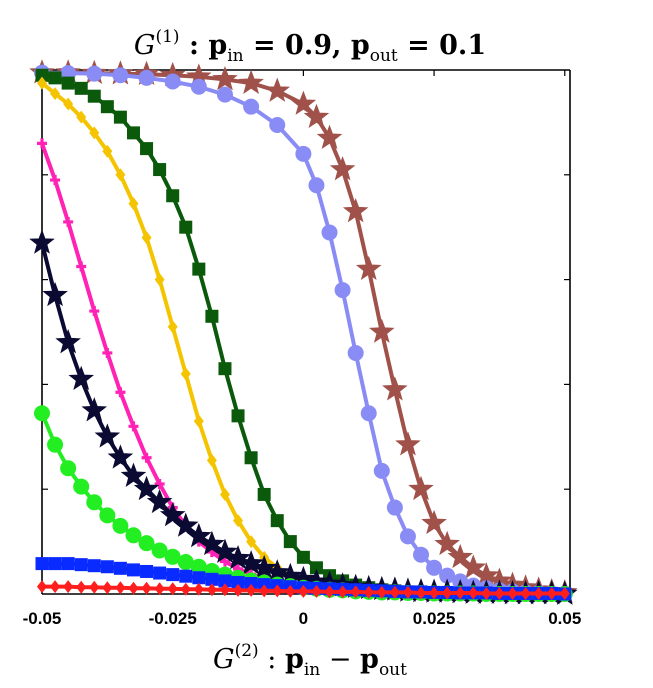 The width and height of the screenshot is (653, 688). Describe the element at coordinates (360, 45) in the screenshot. I see `title-p2: p` at that location.